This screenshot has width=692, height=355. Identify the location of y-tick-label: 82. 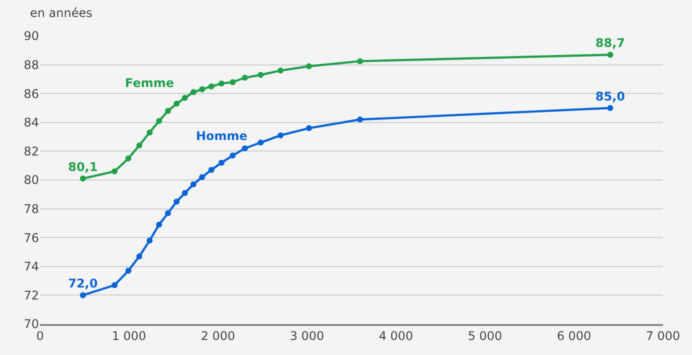
(31, 151).